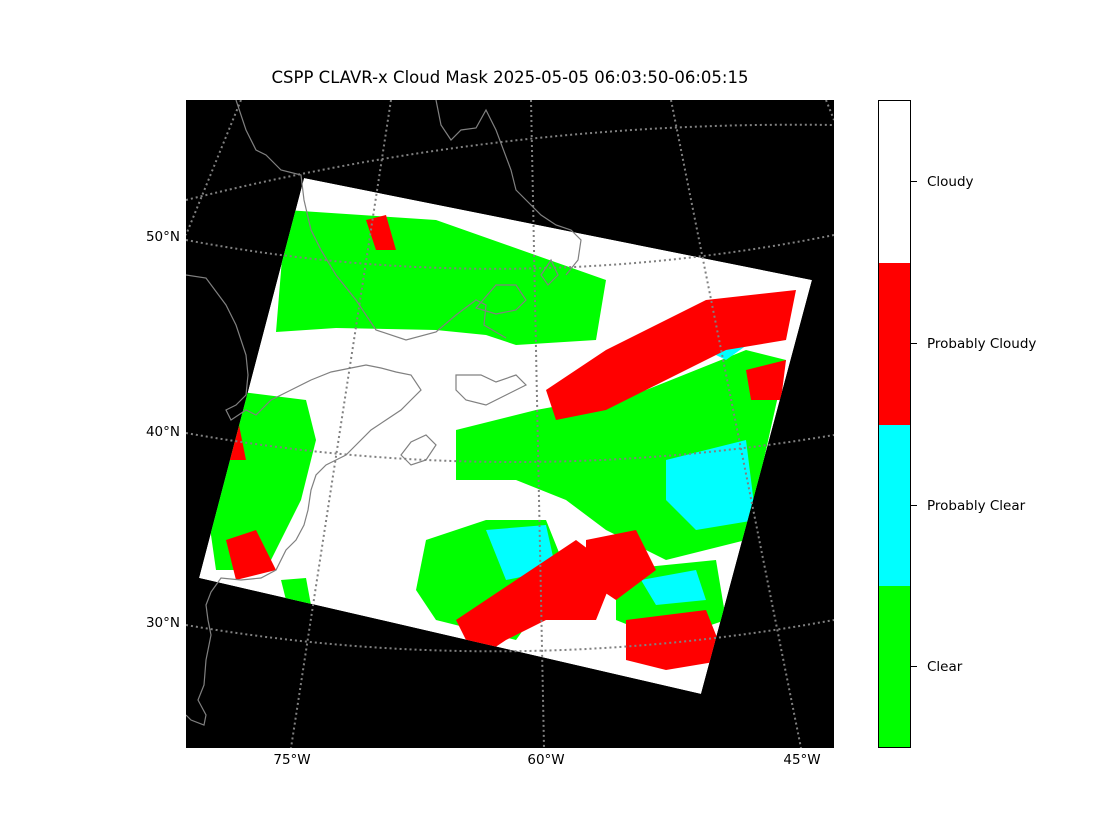 The width and height of the screenshot is (1120, 840). I want to click on lat-label-40n: 40°N, so click(162, 432).